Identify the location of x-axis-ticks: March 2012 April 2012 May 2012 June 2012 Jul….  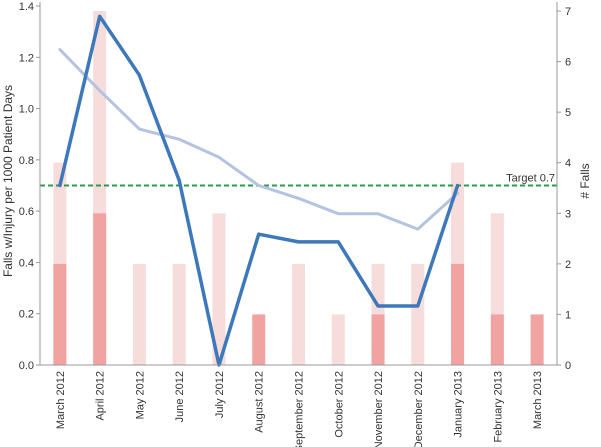
(299, 409).